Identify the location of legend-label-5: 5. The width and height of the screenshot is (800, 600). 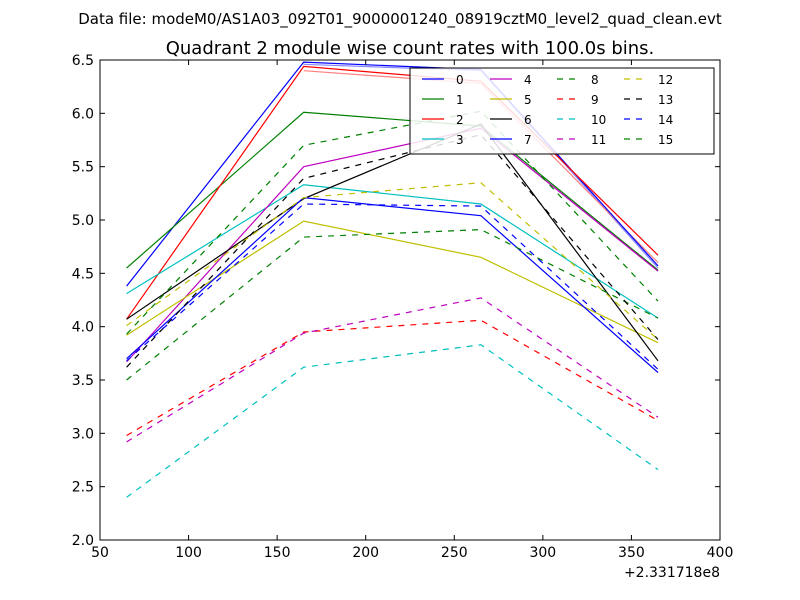
(528, 100).